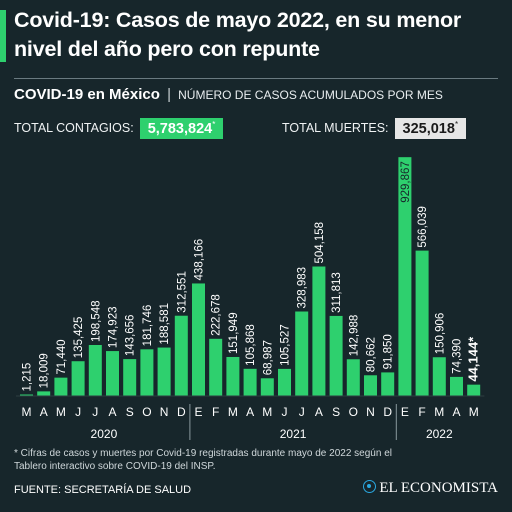 This screenshot has height=512, width=512. What do you see at coordinates (440, 334) in the screenshot?
I see `data-label: 150,906` at bounding box center [440, 334].